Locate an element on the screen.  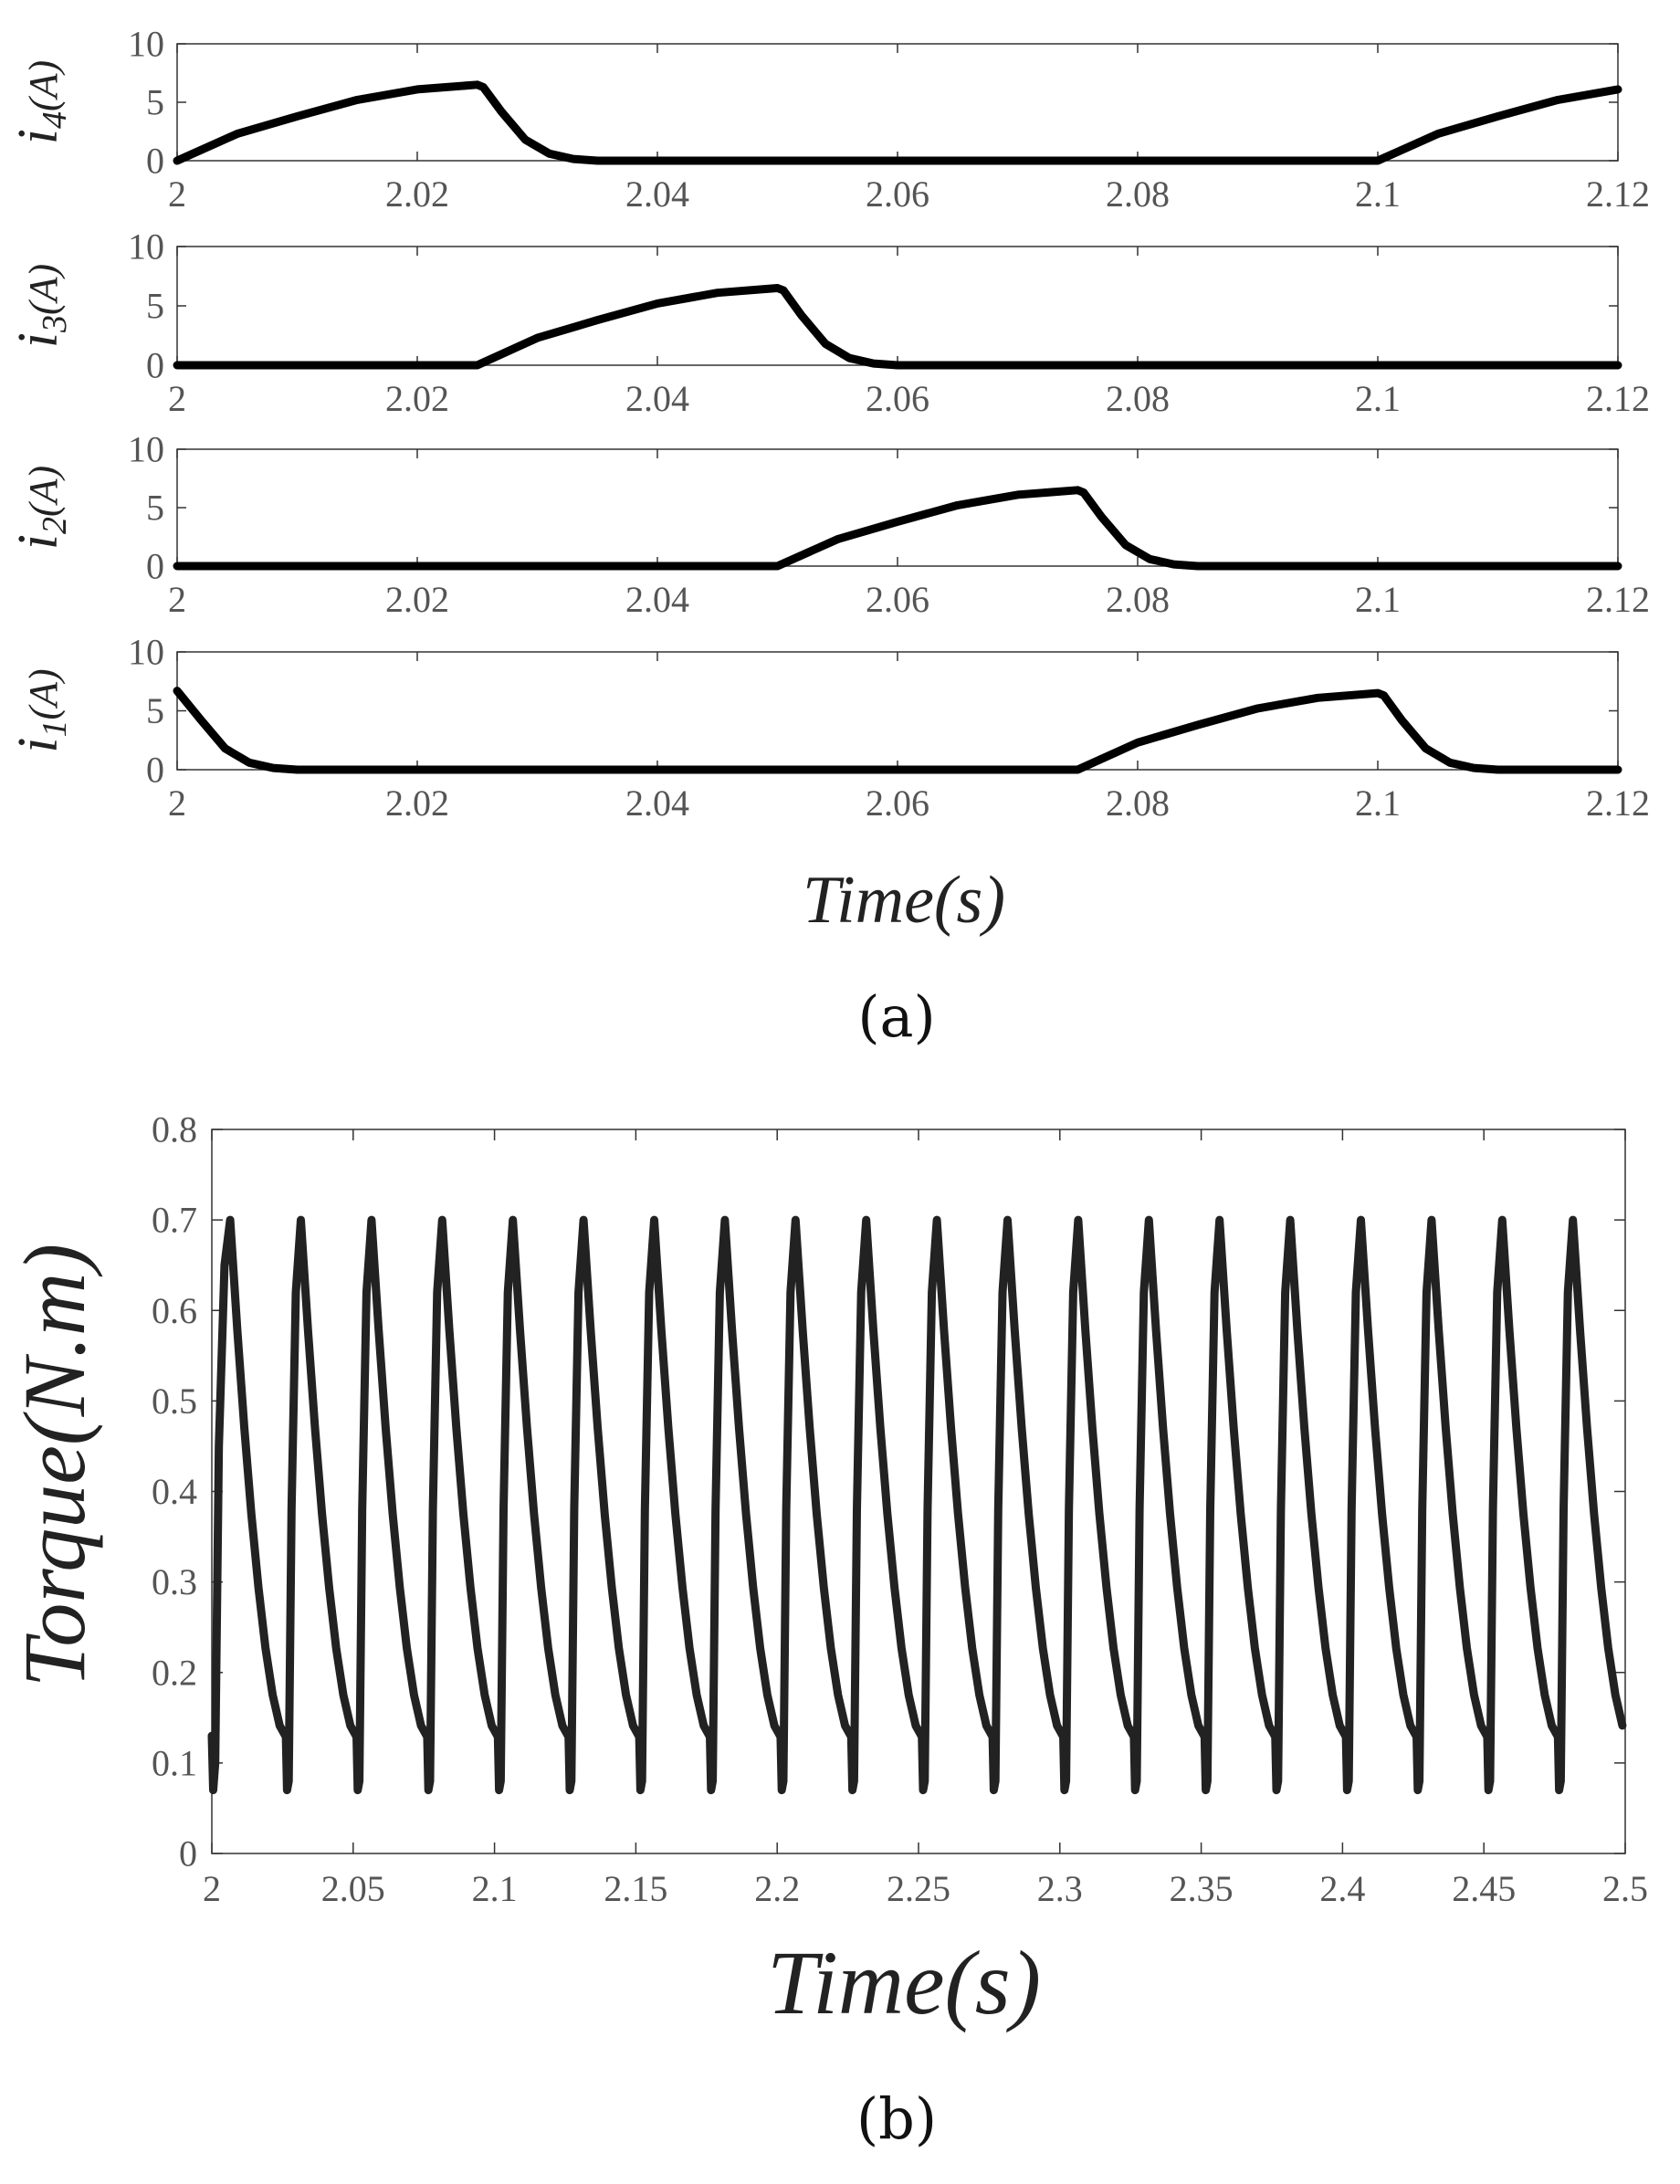
x-tick-label: 2.2 is located at coordinates (777, 1889).